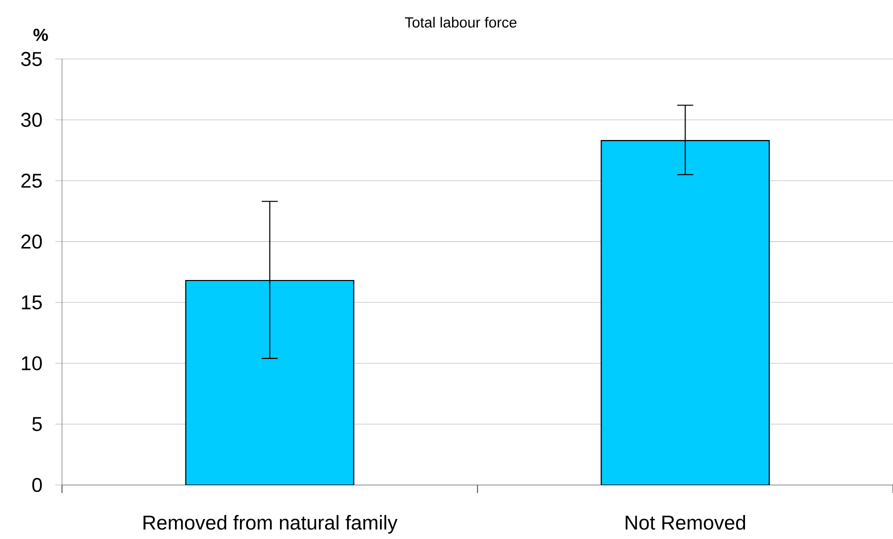  Describe the element at coordinates (460, 22) in the screenshot. I see `chart-title: Total labour force` at that location.